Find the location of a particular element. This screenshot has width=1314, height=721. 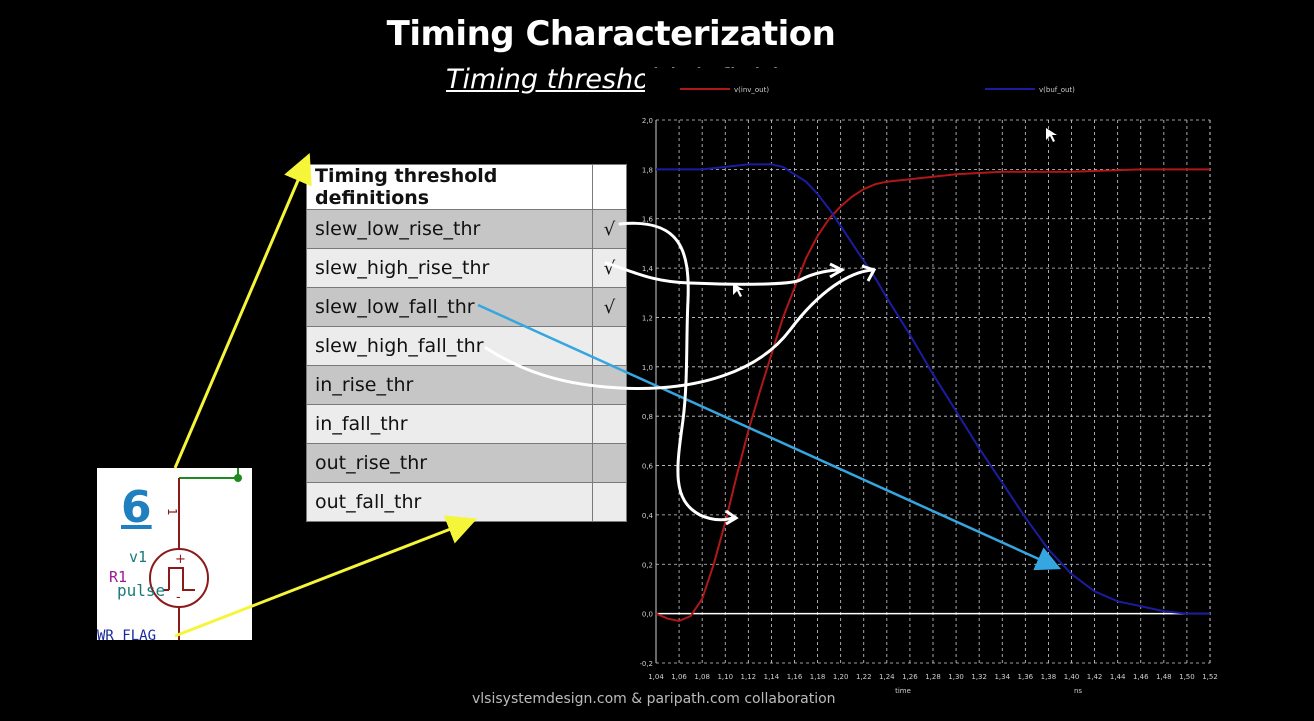

source-name: v1 is located at coordinates (138, 557).